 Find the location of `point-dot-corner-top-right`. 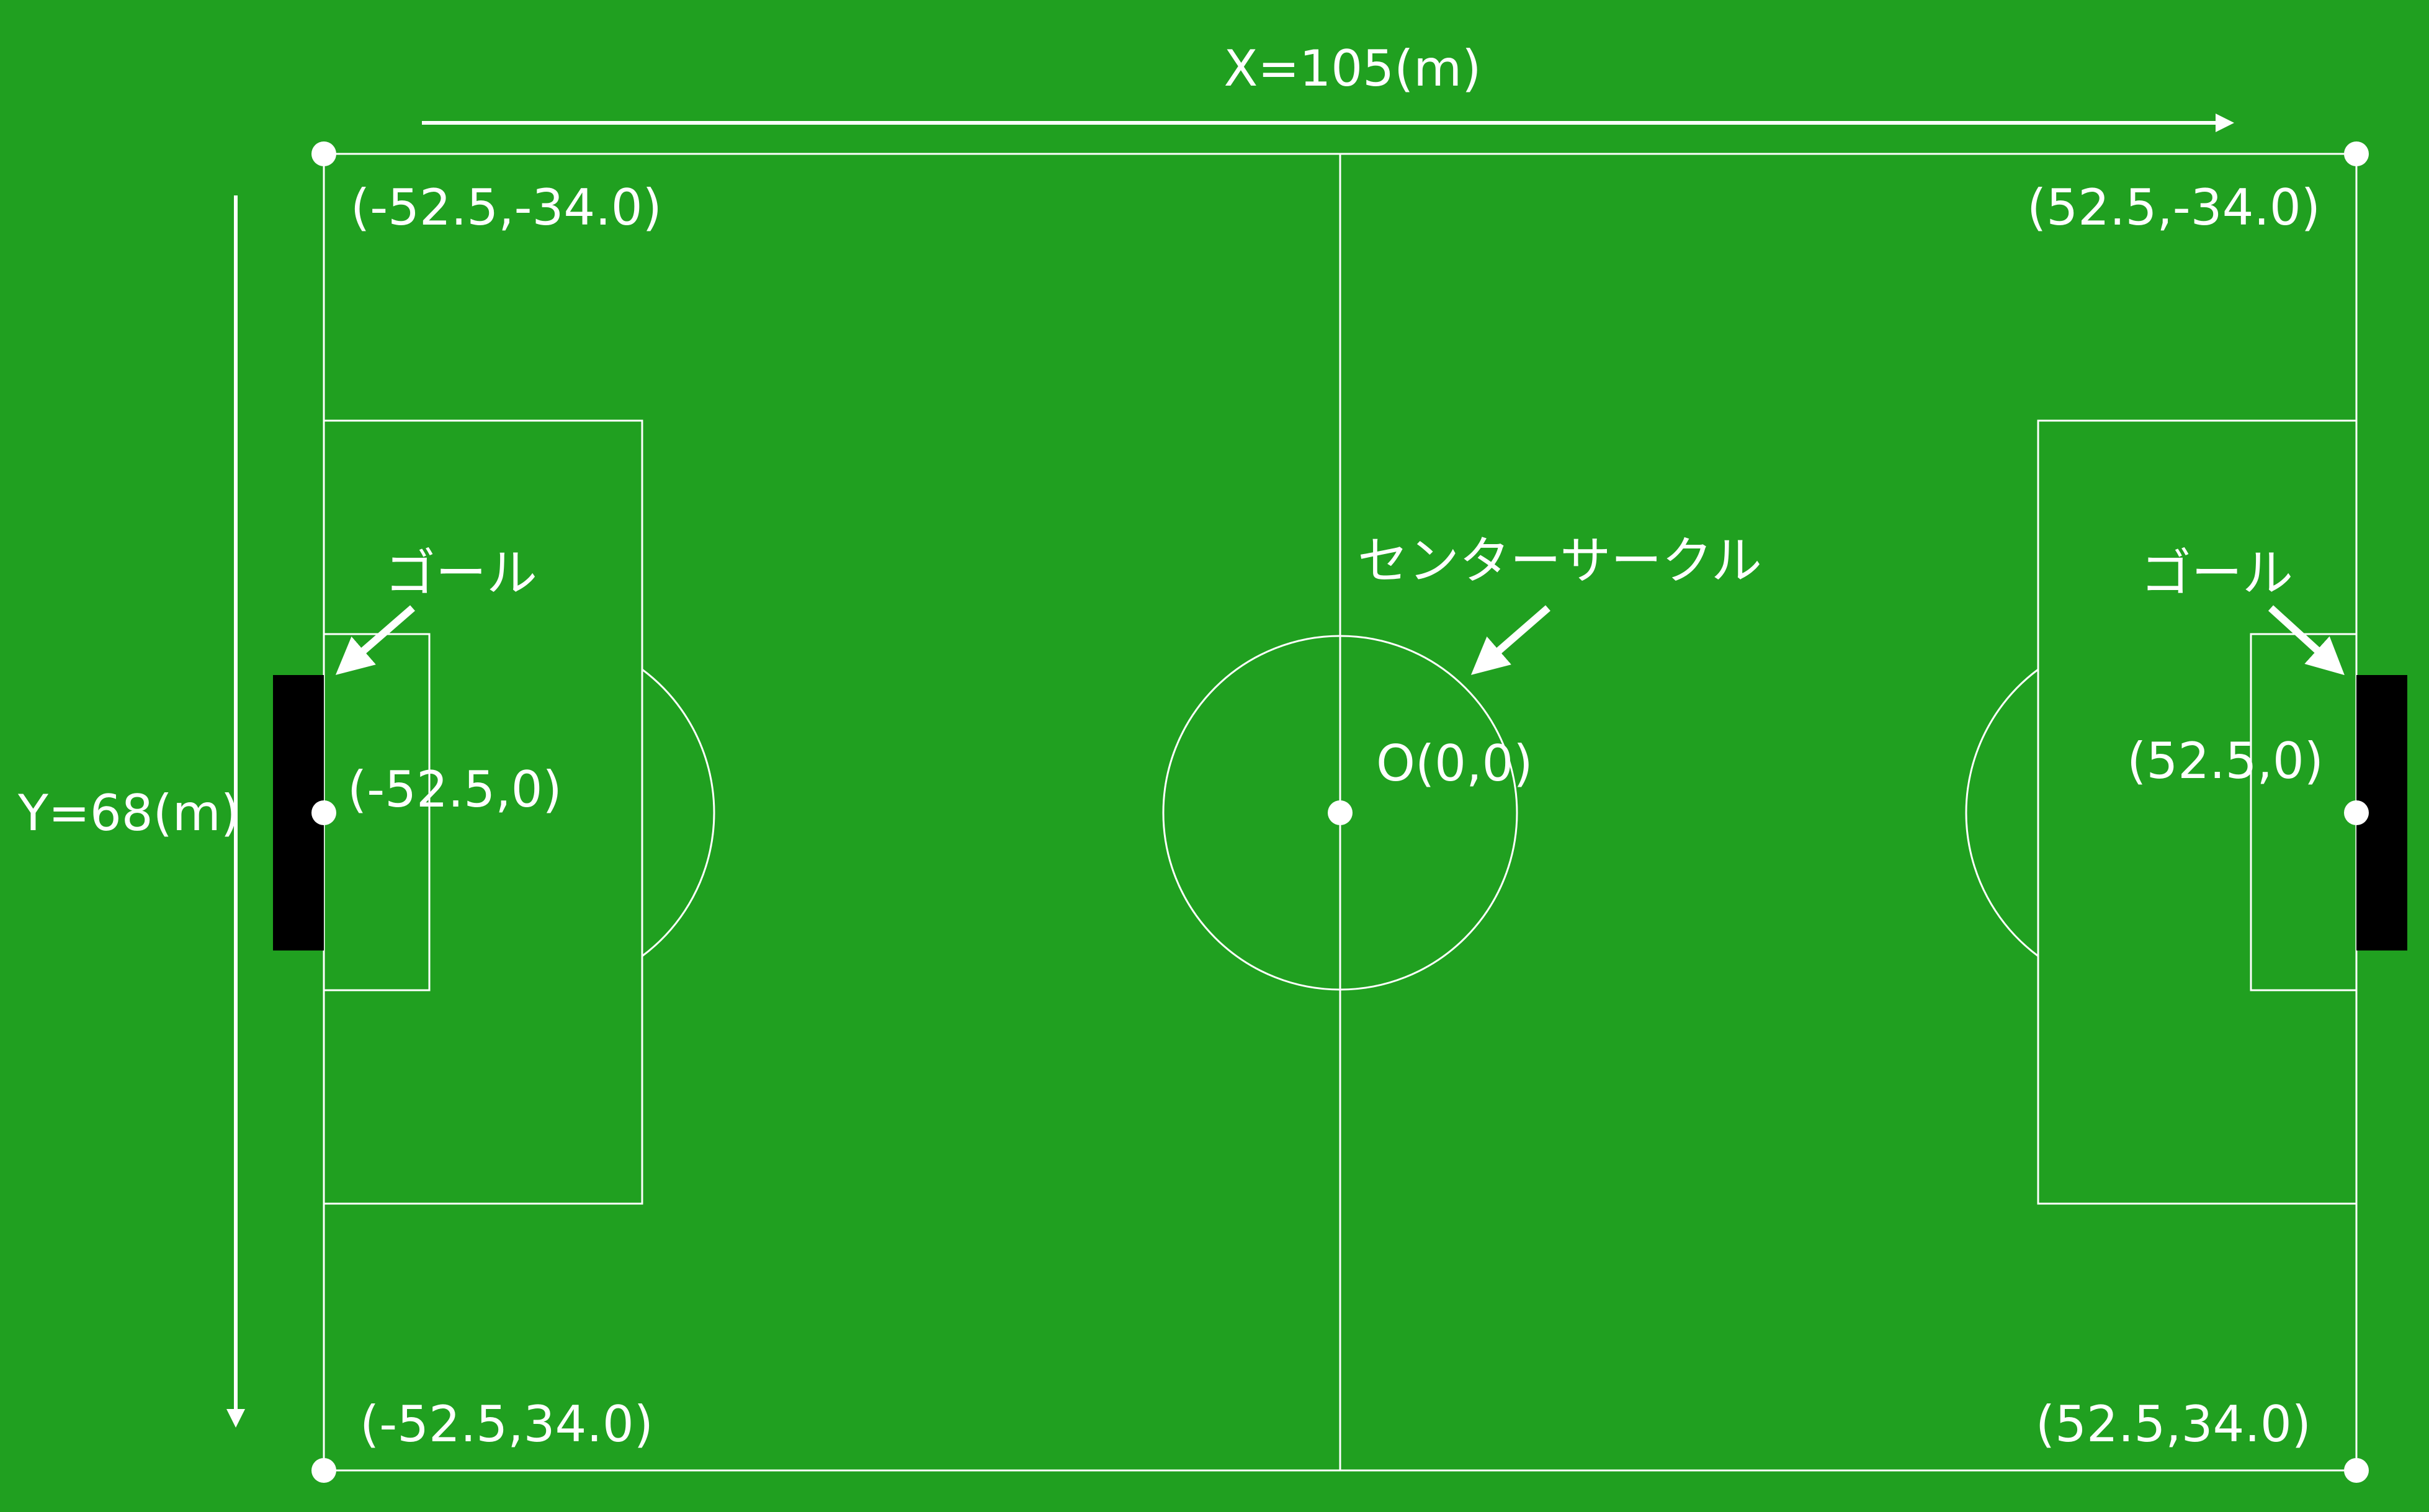

point-dot-corner-top-right is located at coordinates (2356, 153).